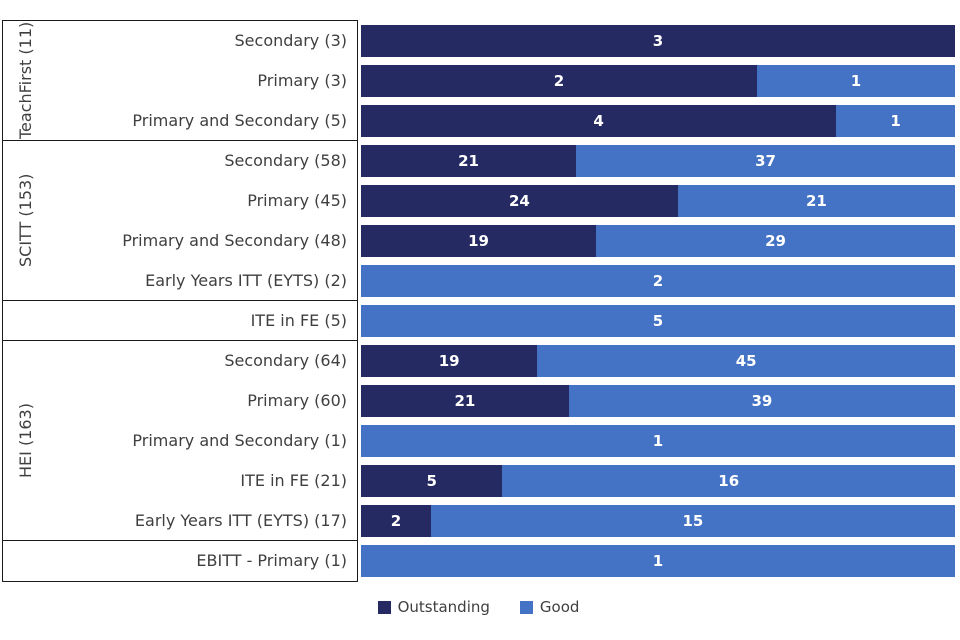 Image resolution: width=960 pixels, height=640 pixels. I want to click on bar-row: 5, so click(658, 320).